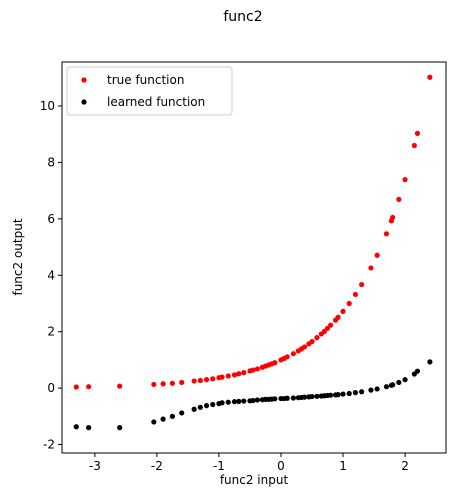 Image resolution: width=457 pixels, height=498 pixels. I want to click on chart-title: func2, so click(242, 17).